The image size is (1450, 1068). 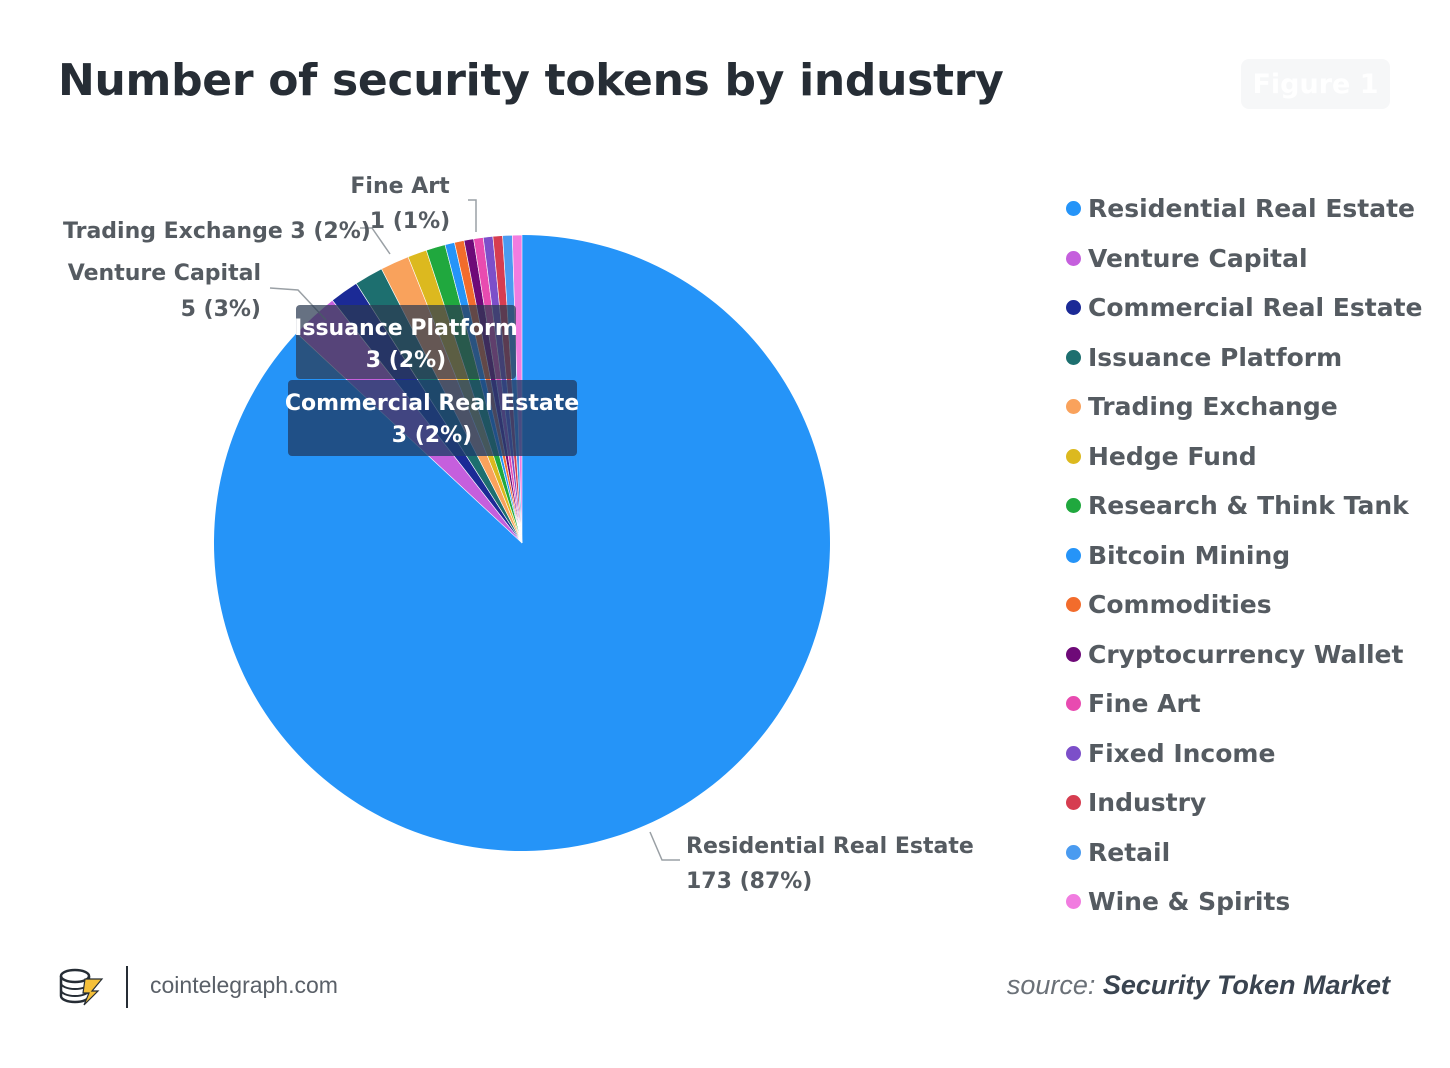 I want to click on legend-item: Fixed Income, so click(x=1244, y=754).